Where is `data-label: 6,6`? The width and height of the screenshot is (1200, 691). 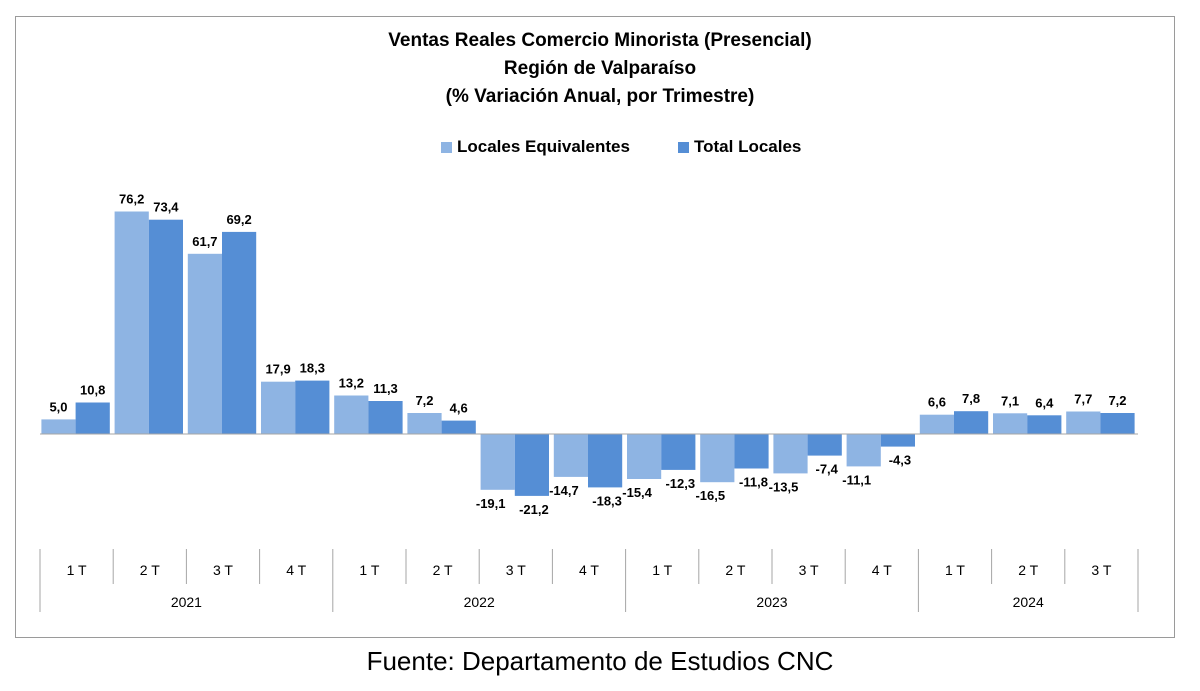
data-label: 6,6 is located at coordinates (937, 402).